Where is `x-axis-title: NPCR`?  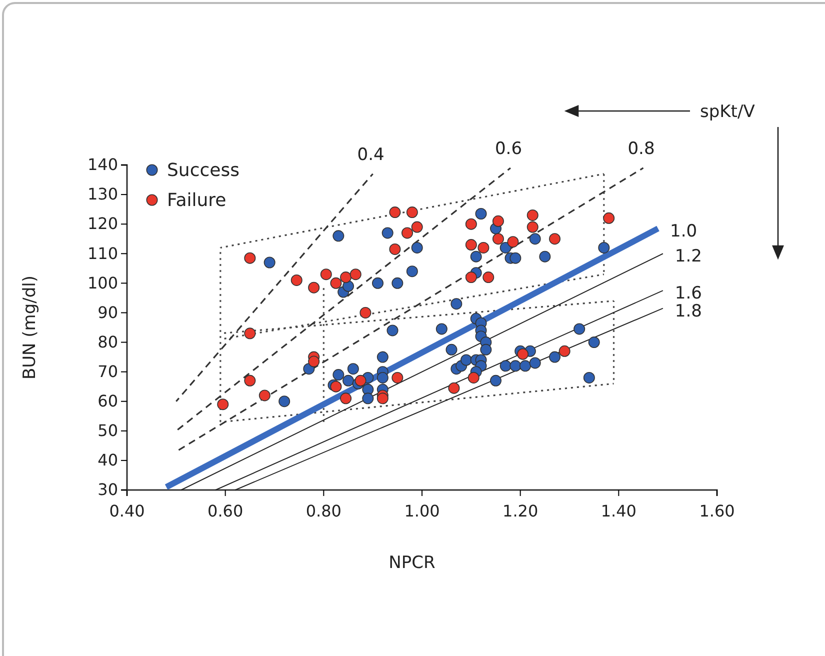 x-axis-title: NPCR is located at coordinates (412, 563).